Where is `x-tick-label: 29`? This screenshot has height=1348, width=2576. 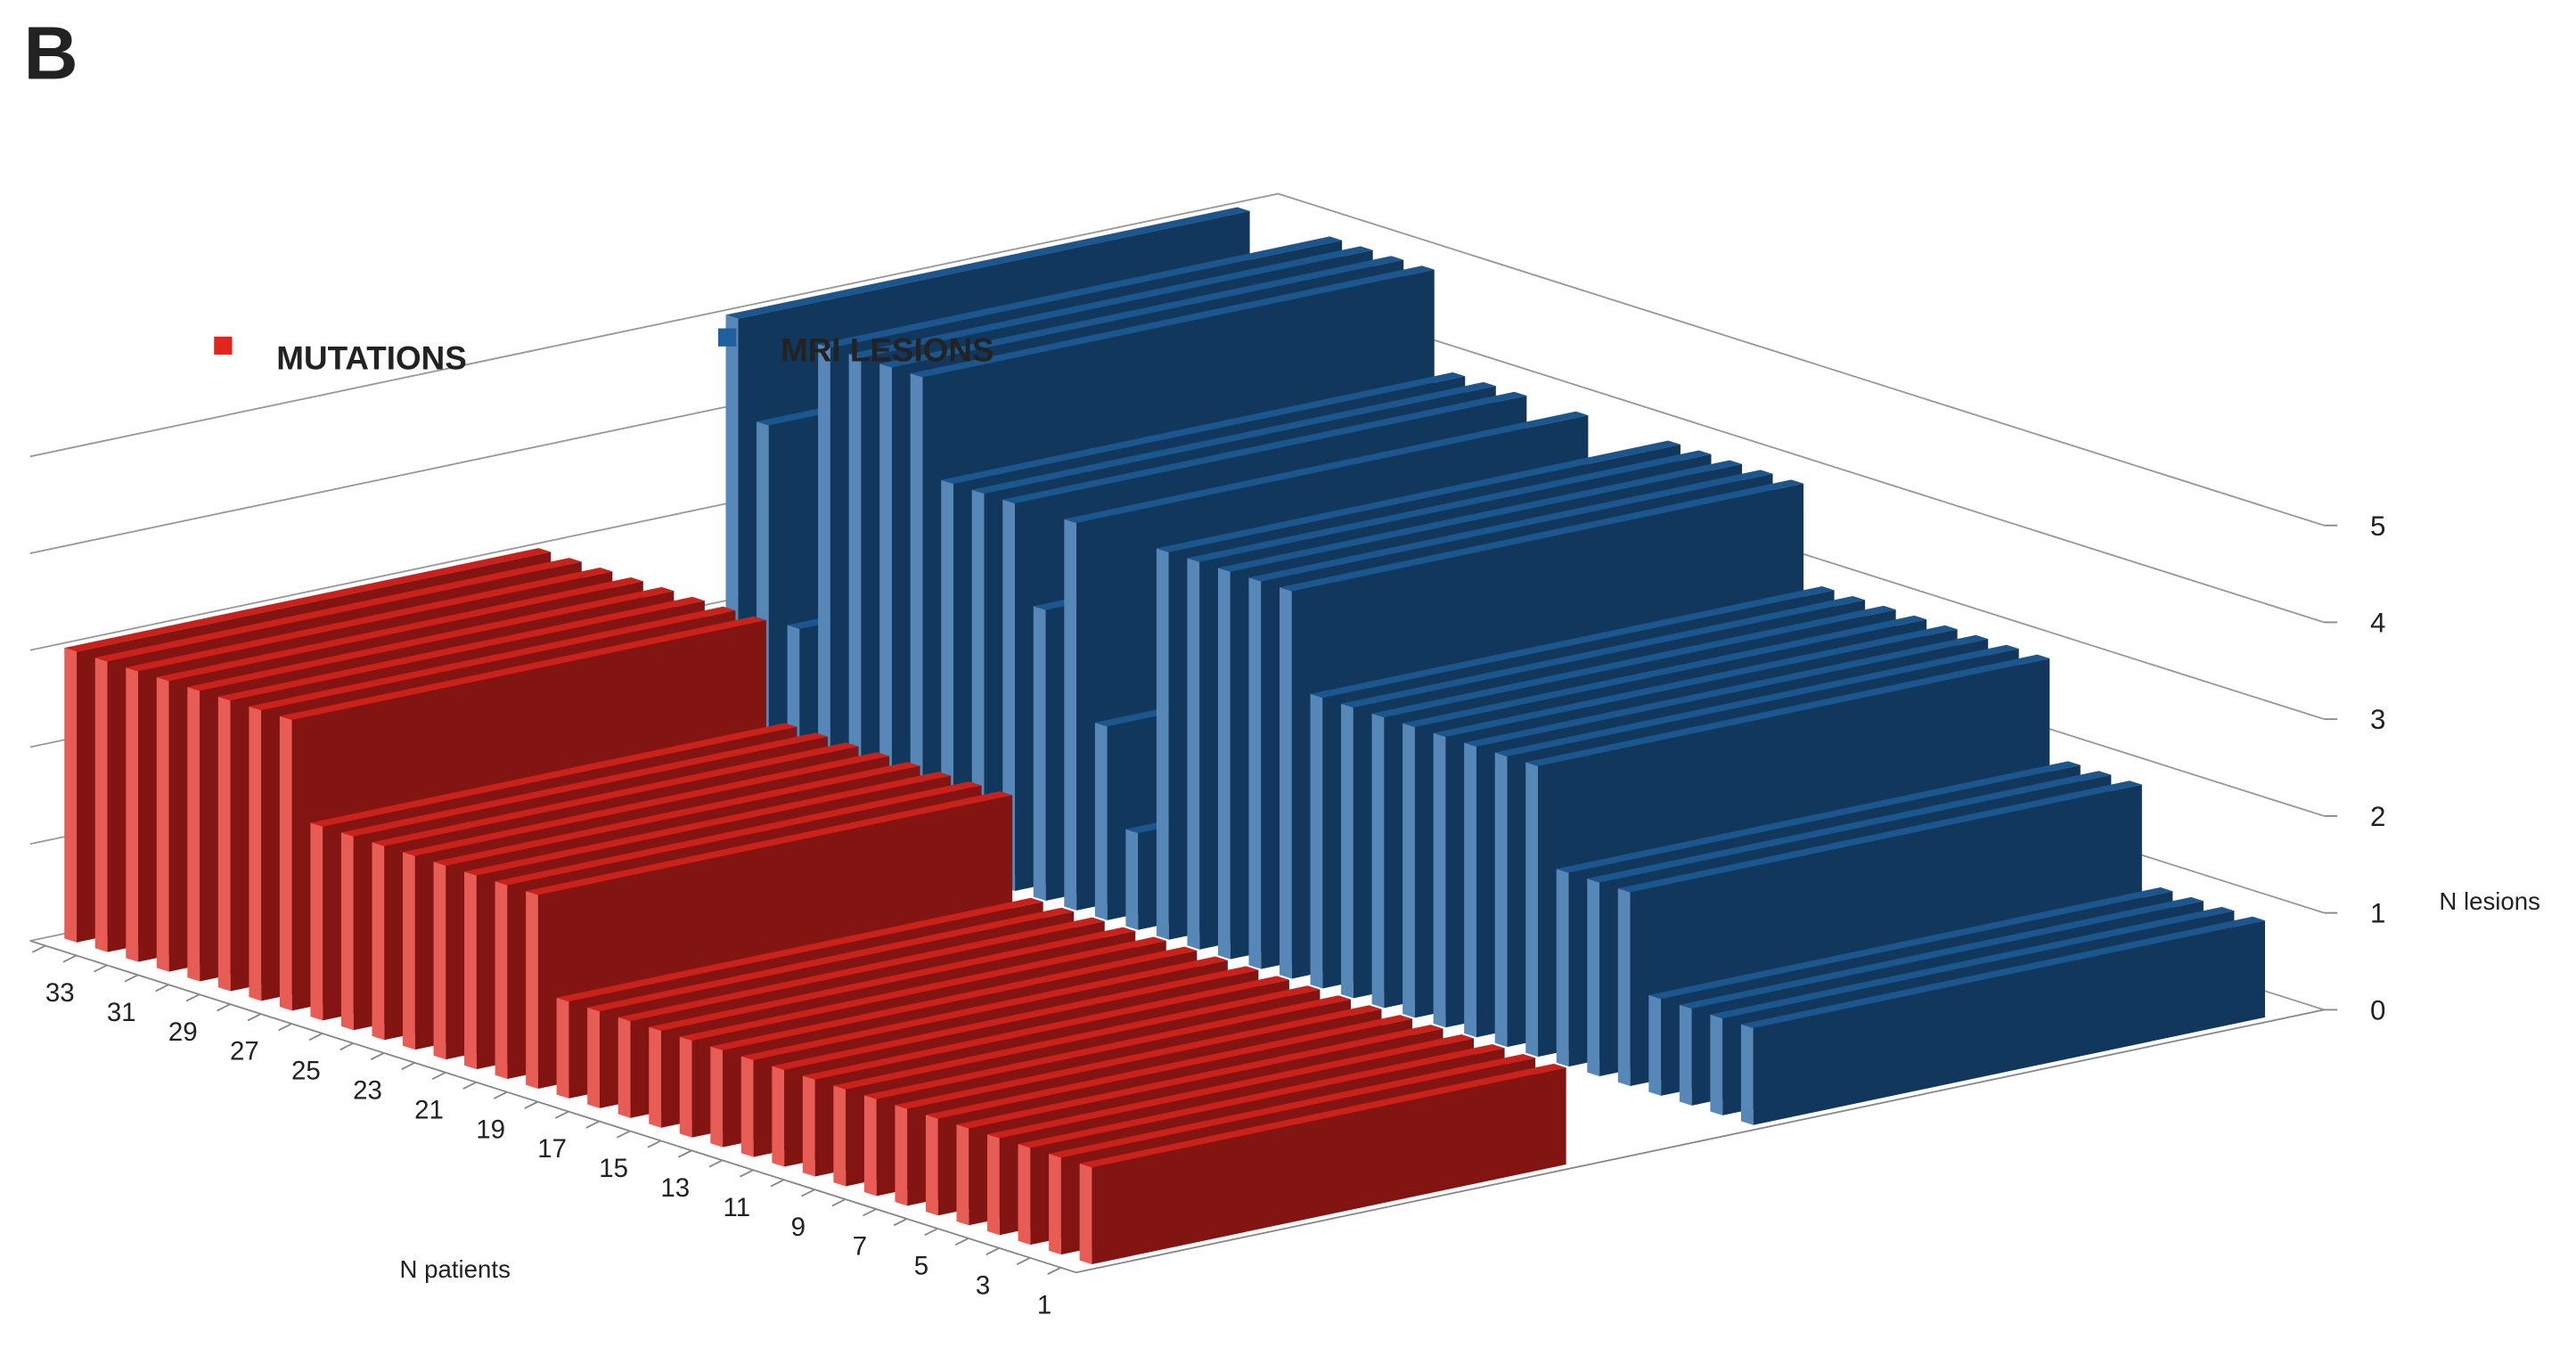 x-tick-label: 29 is located at coordinates (183, 1032).